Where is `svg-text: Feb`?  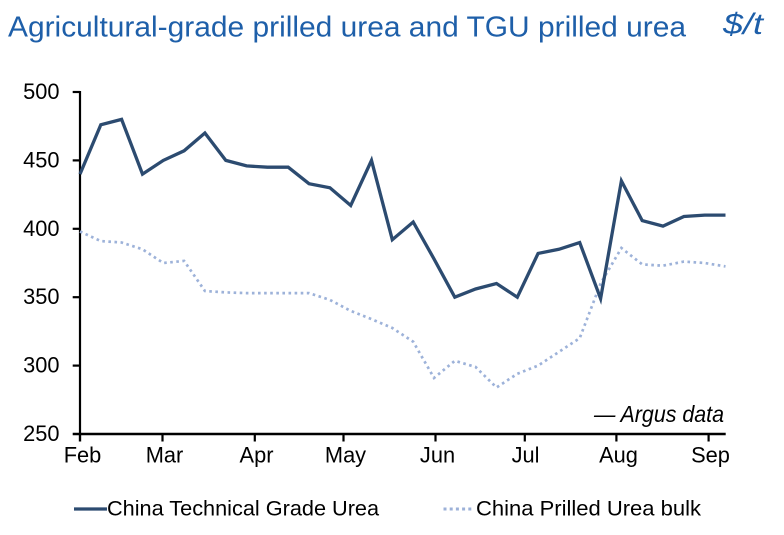
svg-text: Feb is located at coordinates (83, 455).